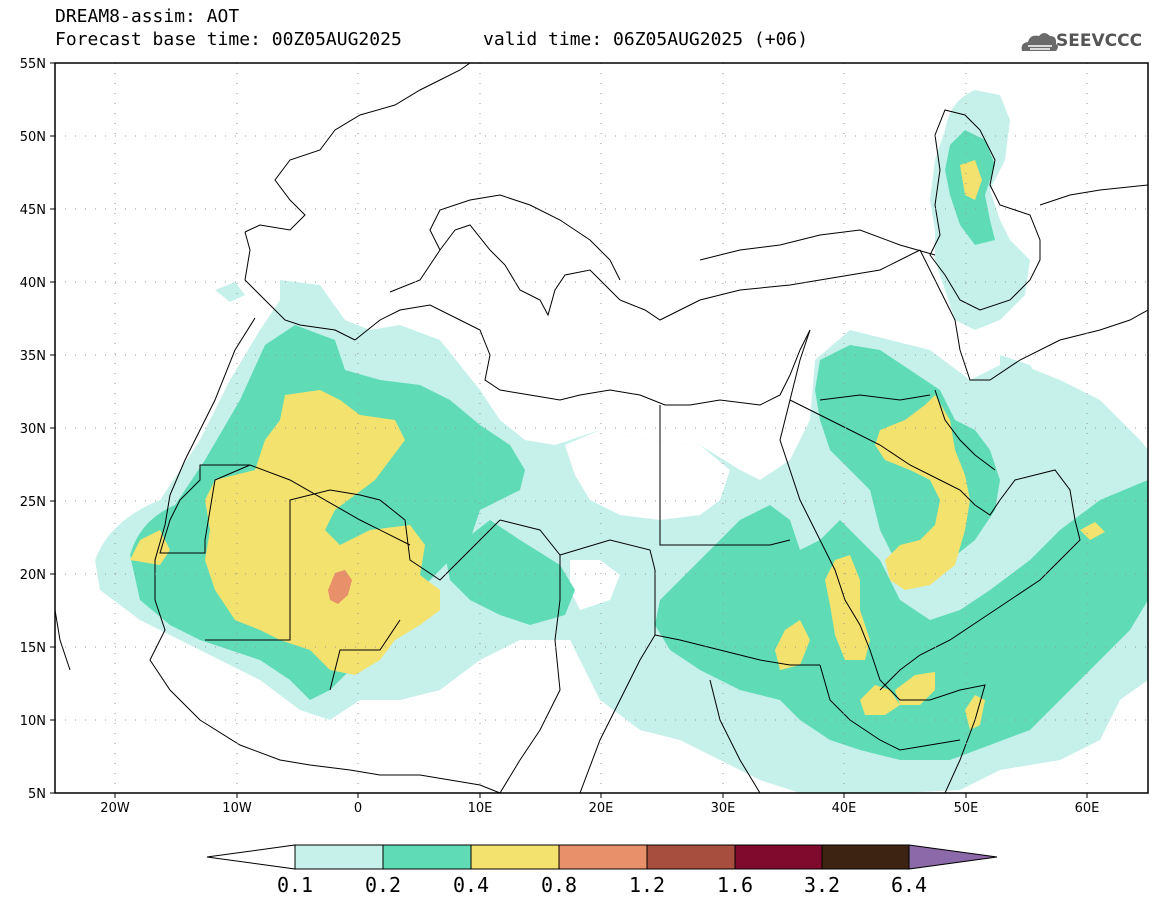 The height and width of the screenshot is (905, 1165). I want to click on colorbar-high-arrow, so click(953, 857).